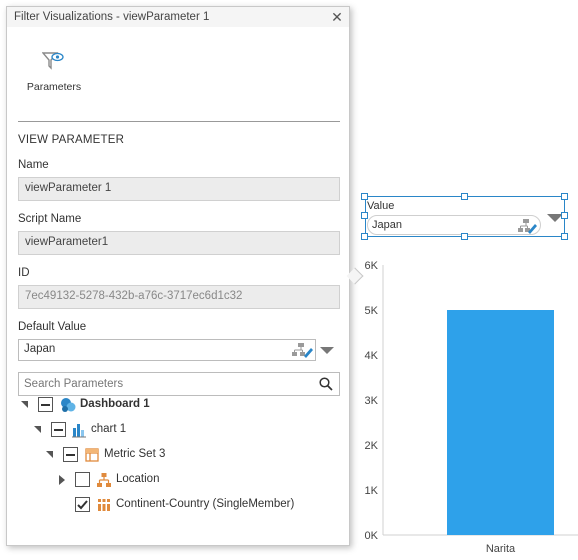  What do you see at coordinates (372, 311) in the screenshot?
I see `y-tick-label: 5K` at bounding box center [372, 311].